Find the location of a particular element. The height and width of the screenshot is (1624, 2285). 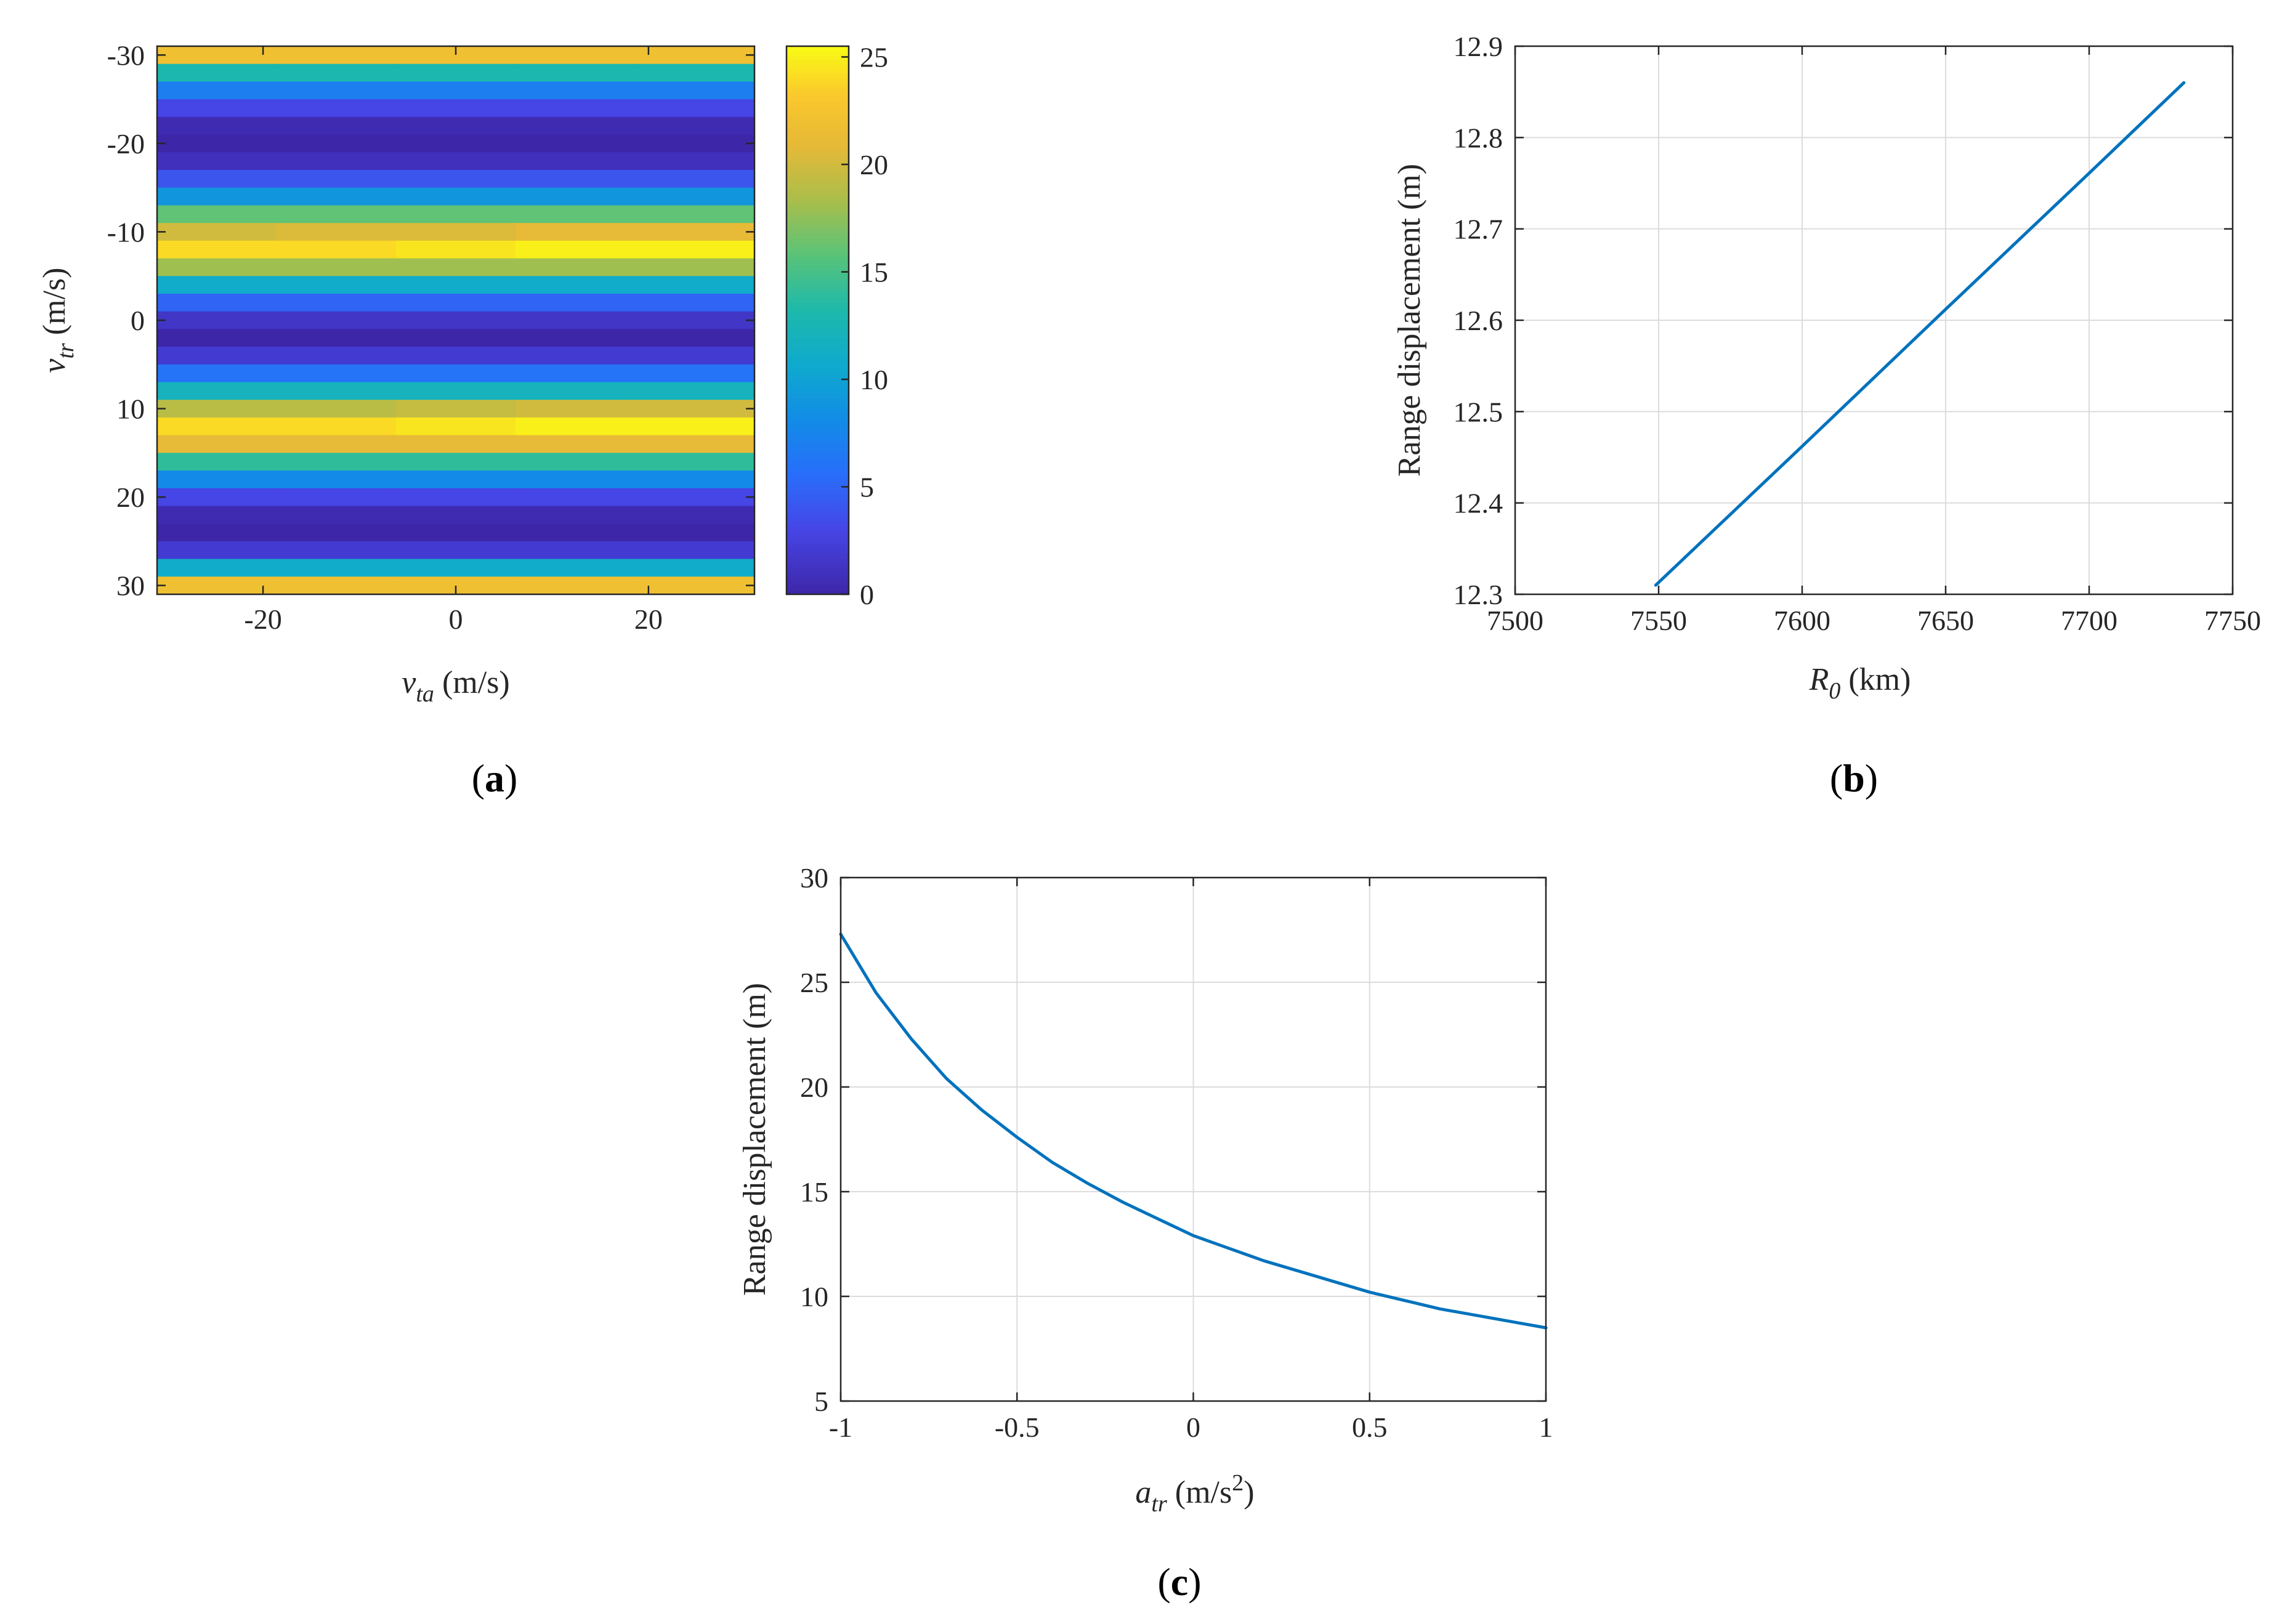

y-axis-label-subscript: tr is located at coordinates (66, 351).